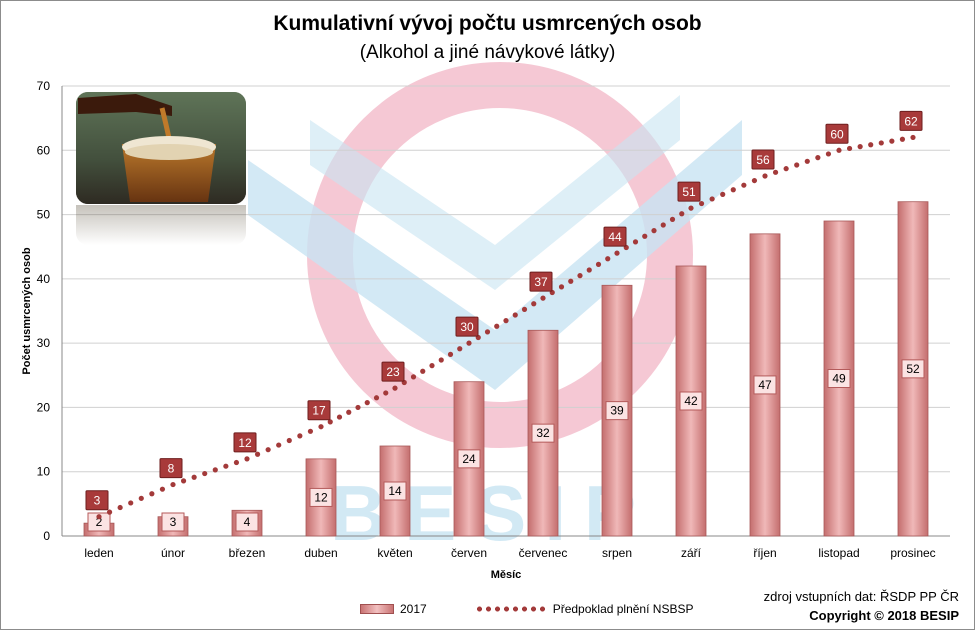 This screenshot has height=630, width=975. What do you see at coordinates (161, 225) in the screenshot?
I see `beer-photo-reflection` at bounding box center [161, 225].